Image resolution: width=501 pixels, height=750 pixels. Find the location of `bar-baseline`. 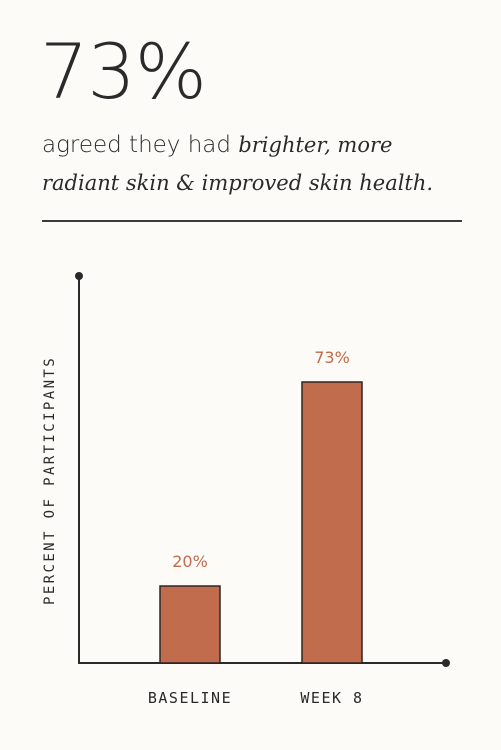

bar-baseline is located at coordinates (190, 624).